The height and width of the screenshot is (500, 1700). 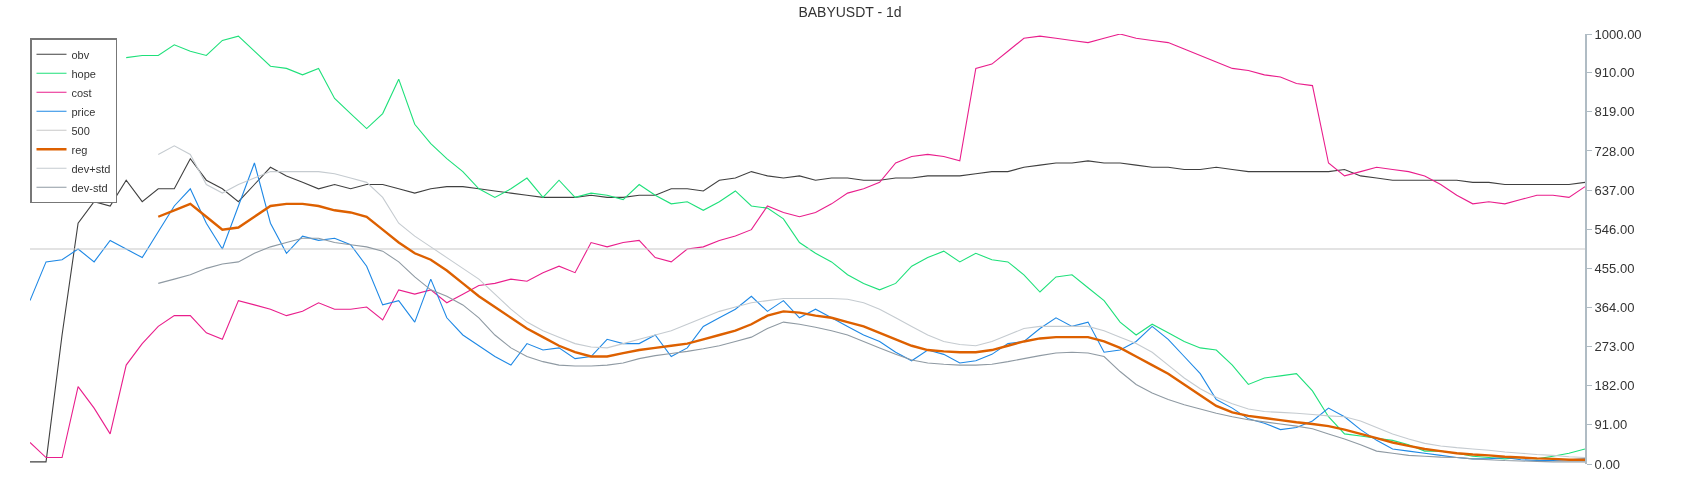 I want to click on y-tick-label: 728.00, so click(x=1614, y=151).